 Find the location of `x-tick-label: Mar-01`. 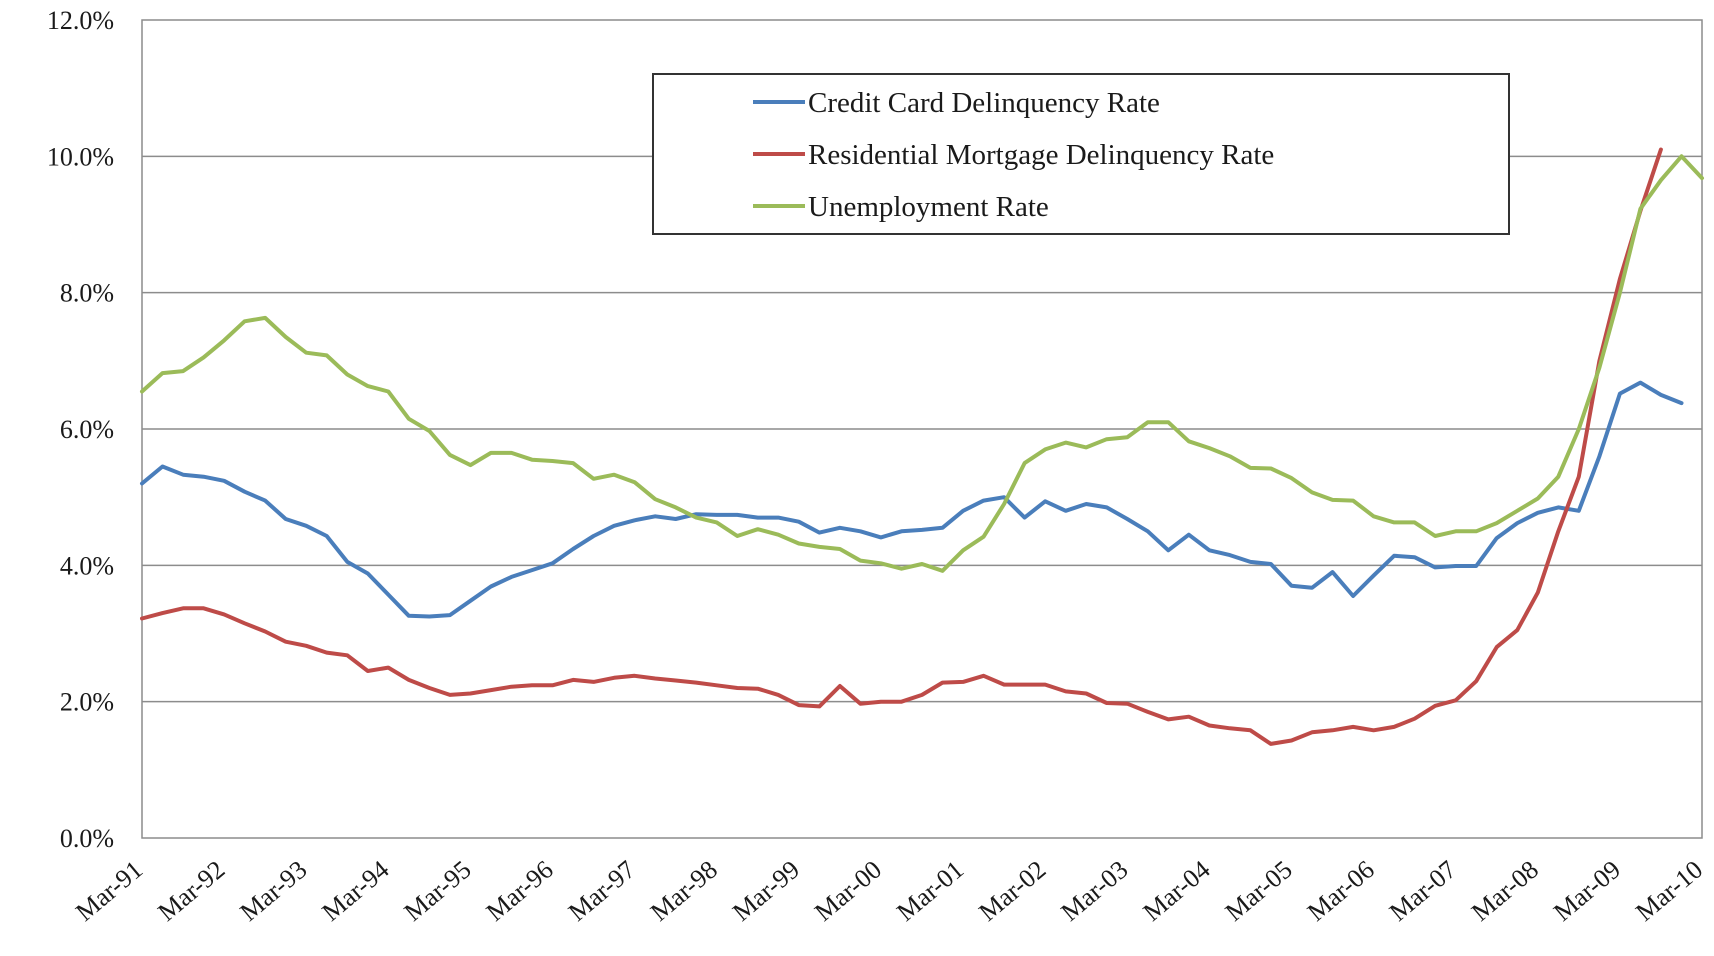

x-tick-label: Mar-01 is located at coordinates (930, 891).